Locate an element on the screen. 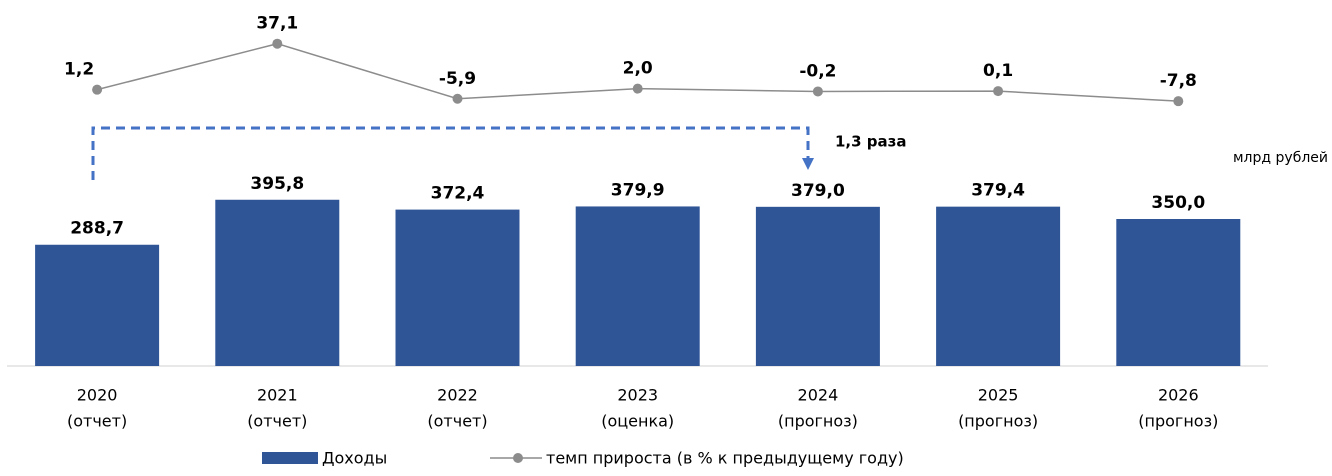  arrow-head is located at coordinates (808, 164).